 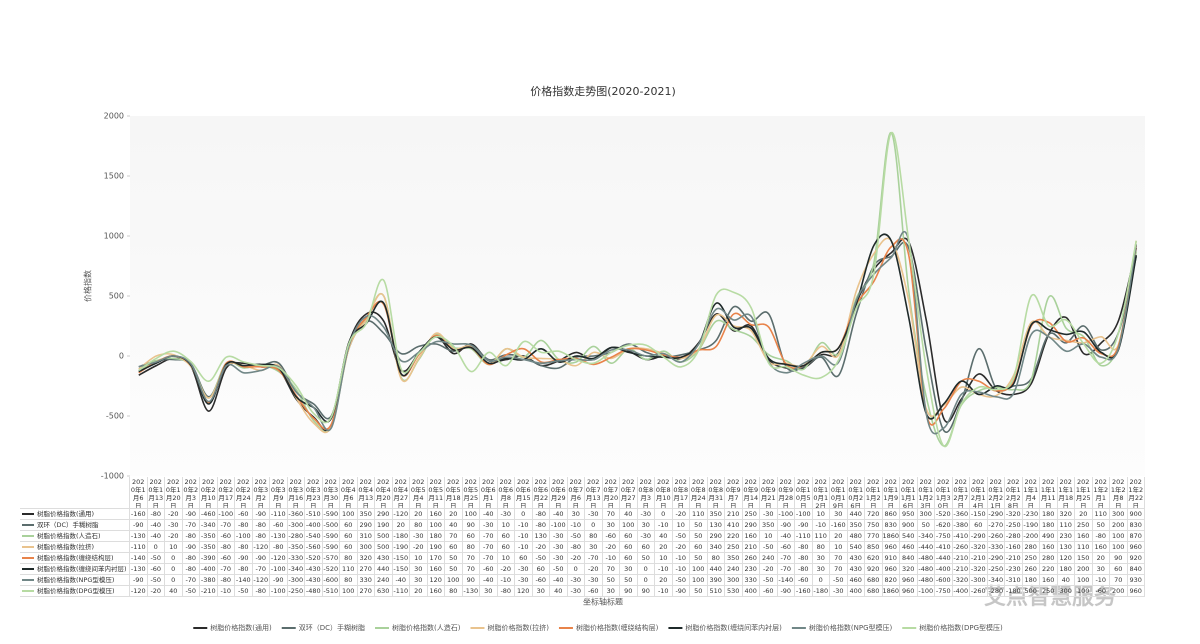 I want to click on table-value: 250, so click(x=734, y=547).